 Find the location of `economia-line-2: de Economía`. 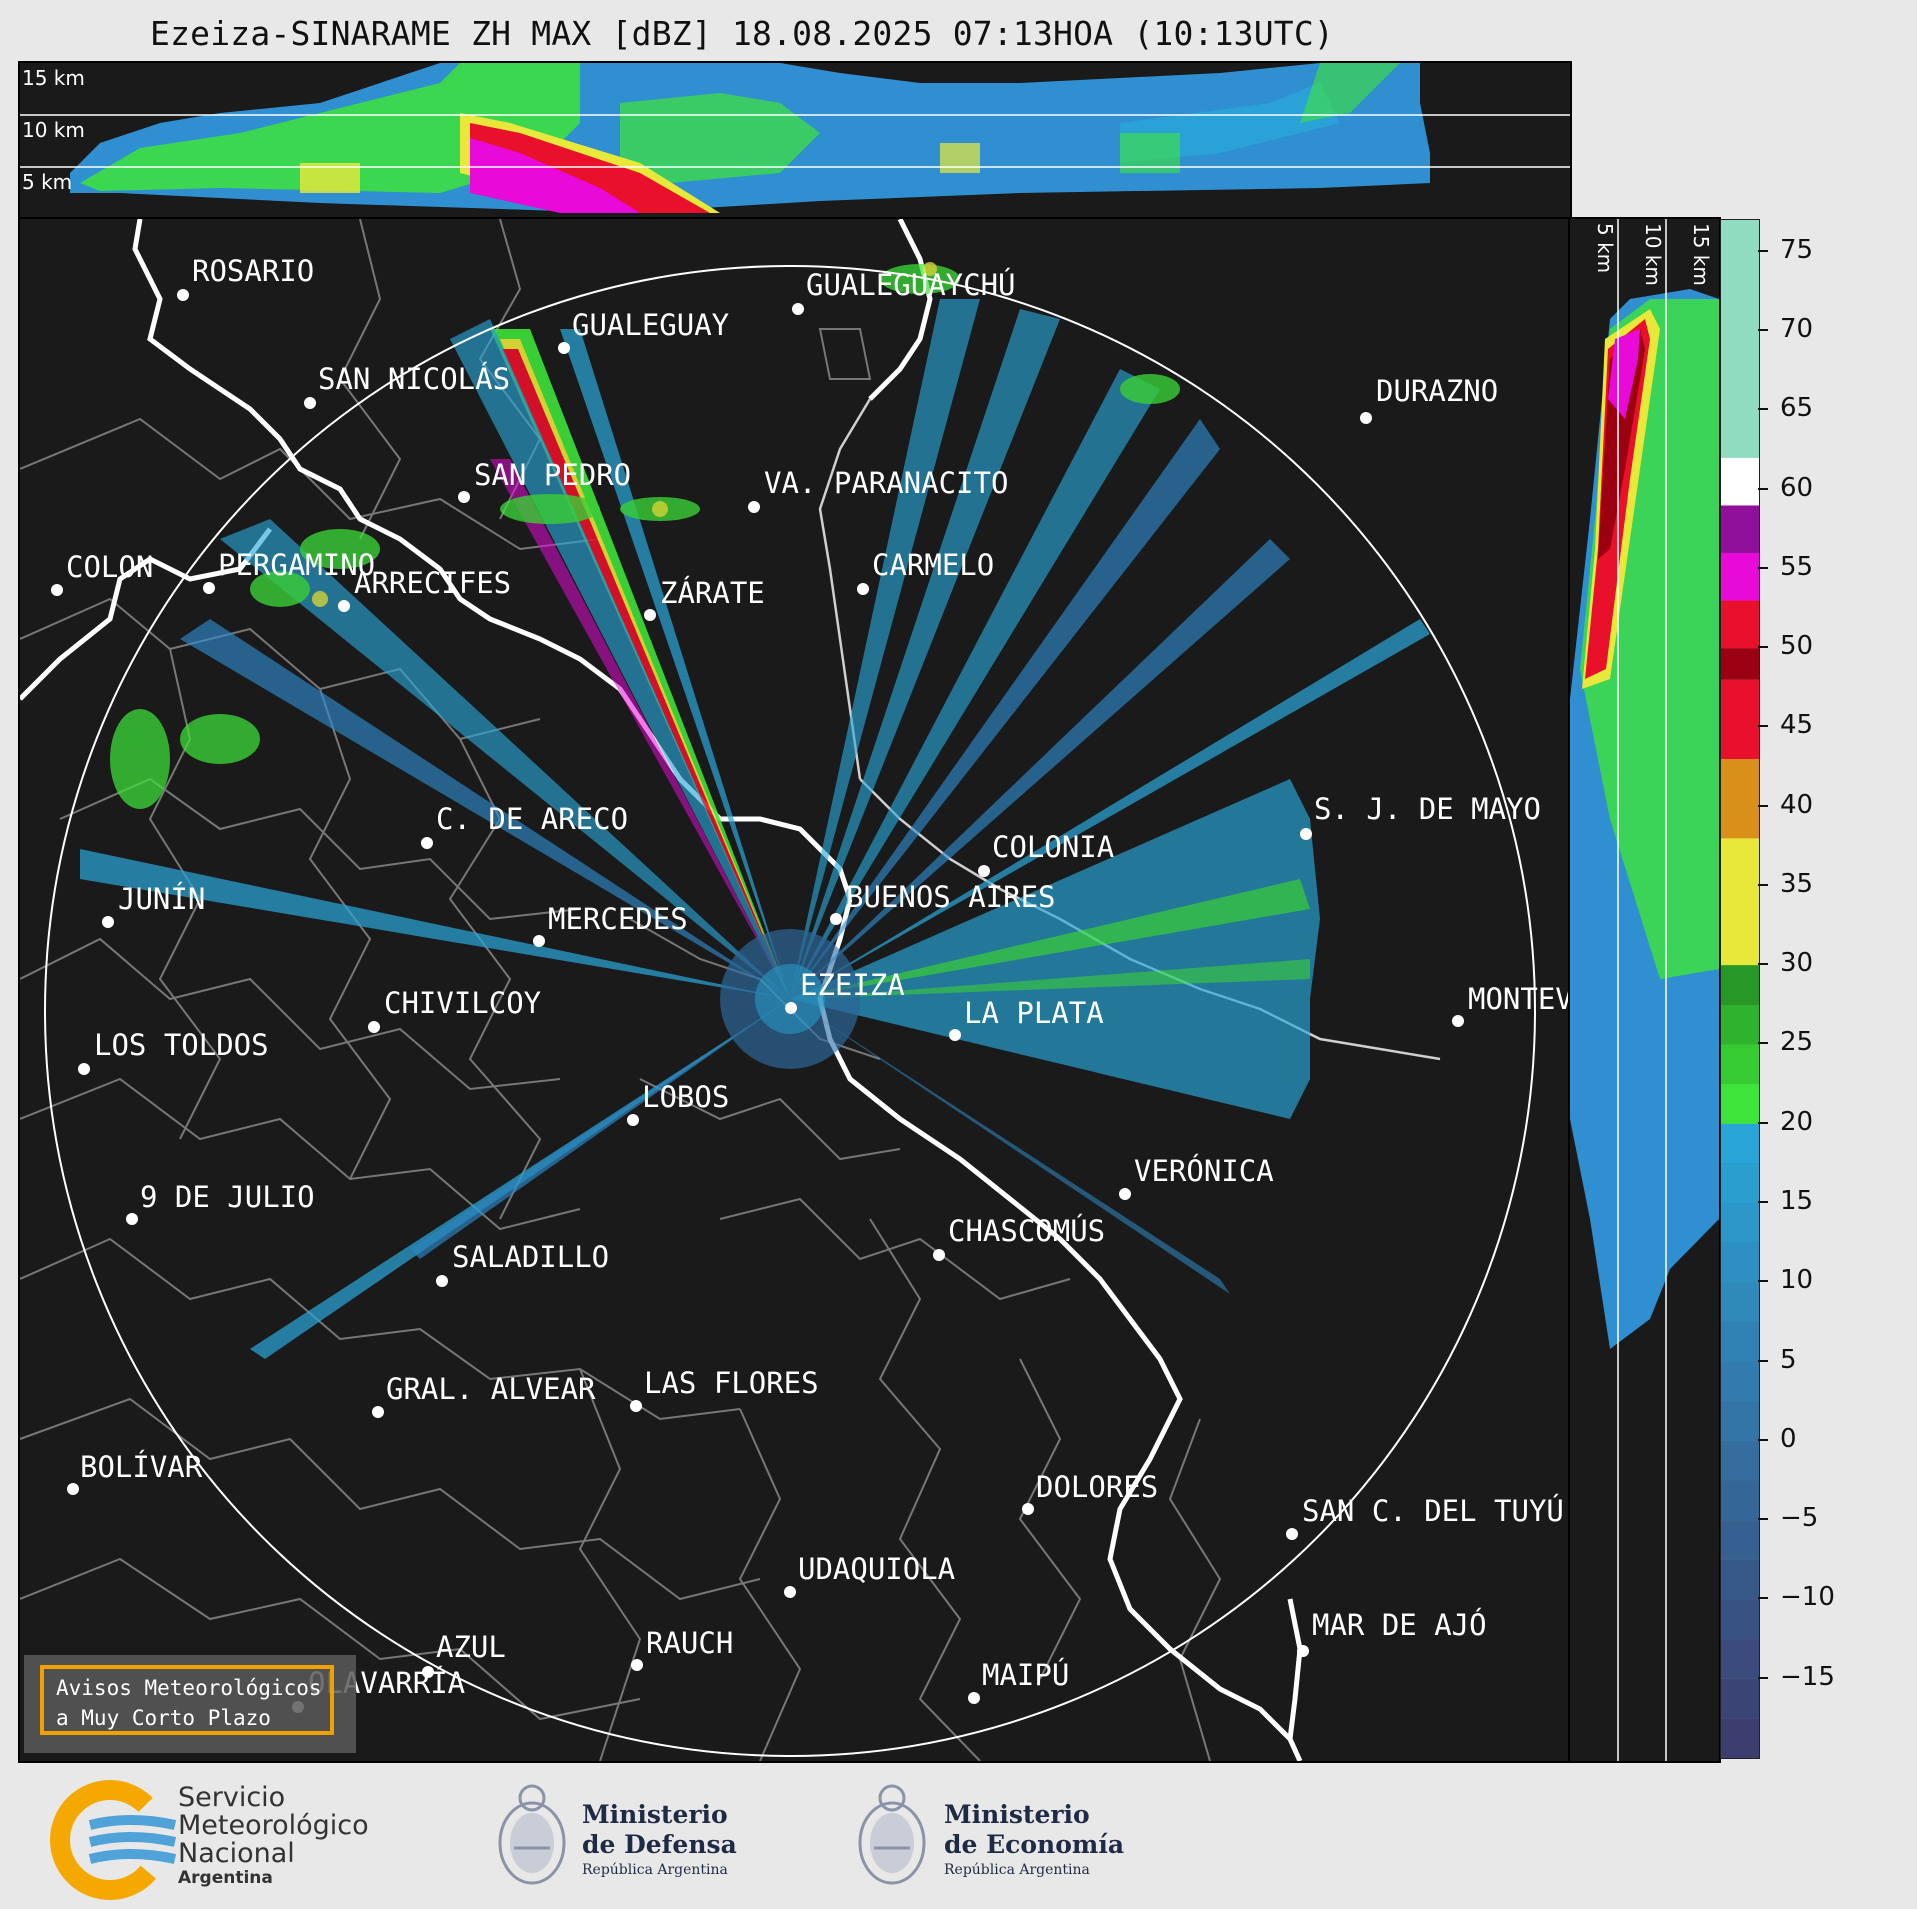

economia-line-2: de Economía is located at coordinates (1034, 1844).